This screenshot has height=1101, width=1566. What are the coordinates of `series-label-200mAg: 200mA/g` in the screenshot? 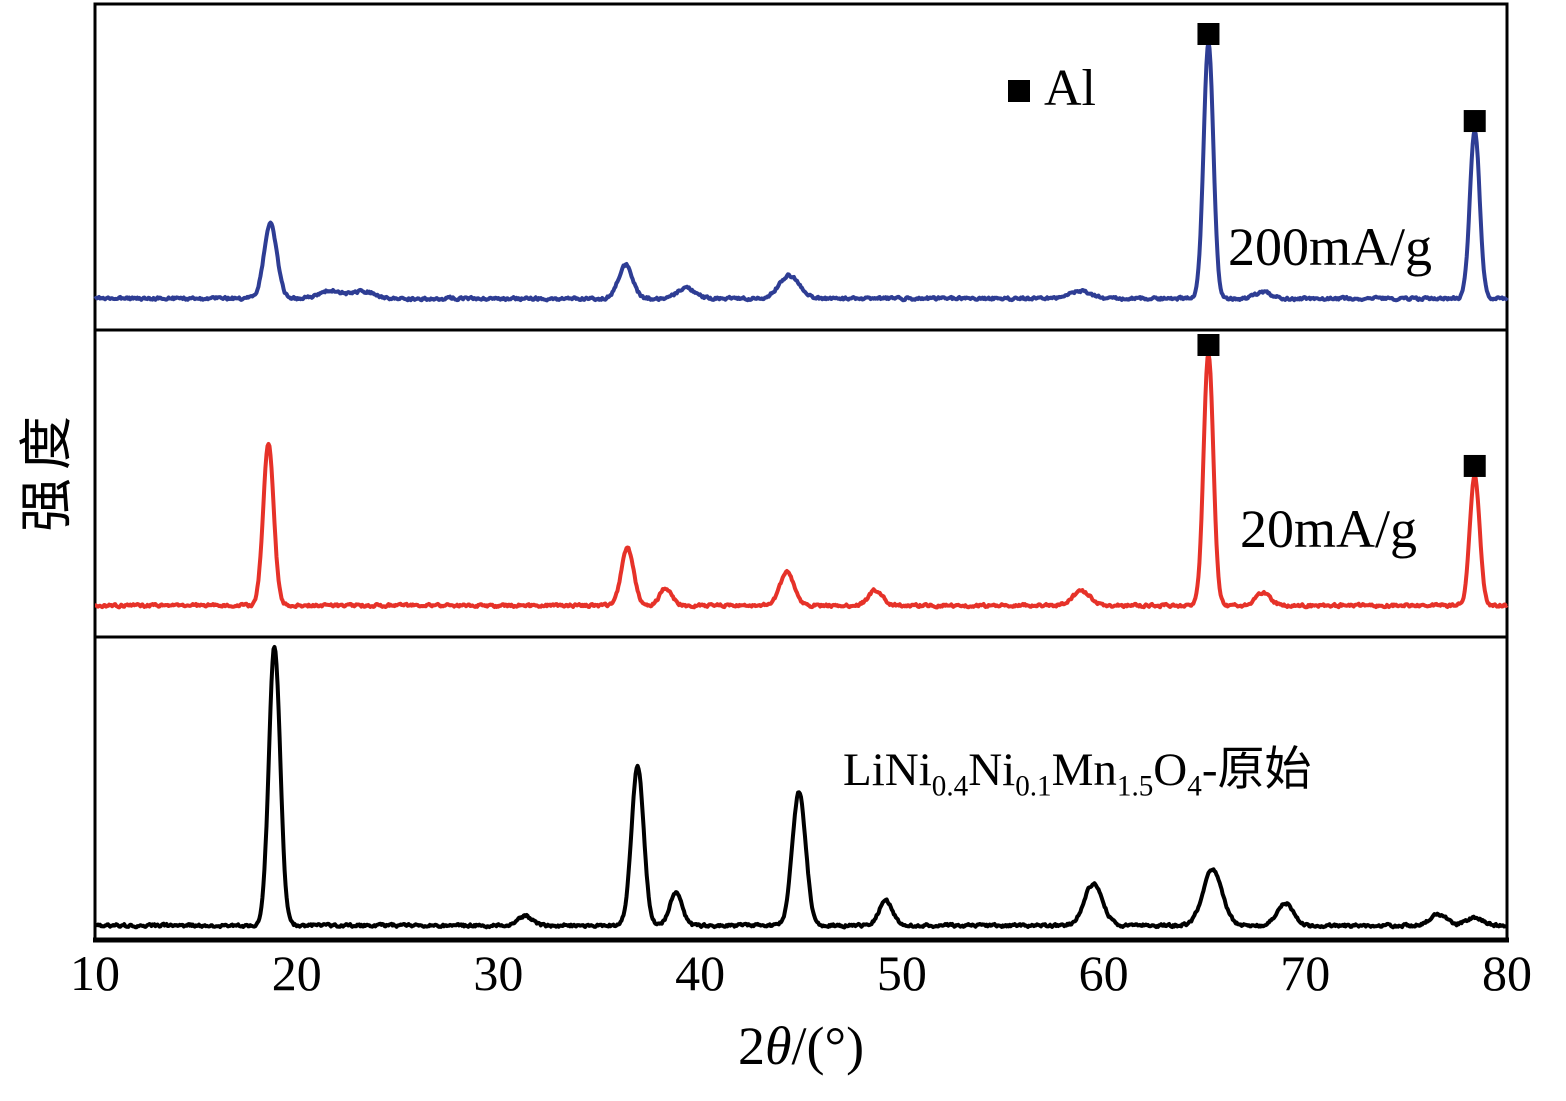 It's located at (1330, 247).